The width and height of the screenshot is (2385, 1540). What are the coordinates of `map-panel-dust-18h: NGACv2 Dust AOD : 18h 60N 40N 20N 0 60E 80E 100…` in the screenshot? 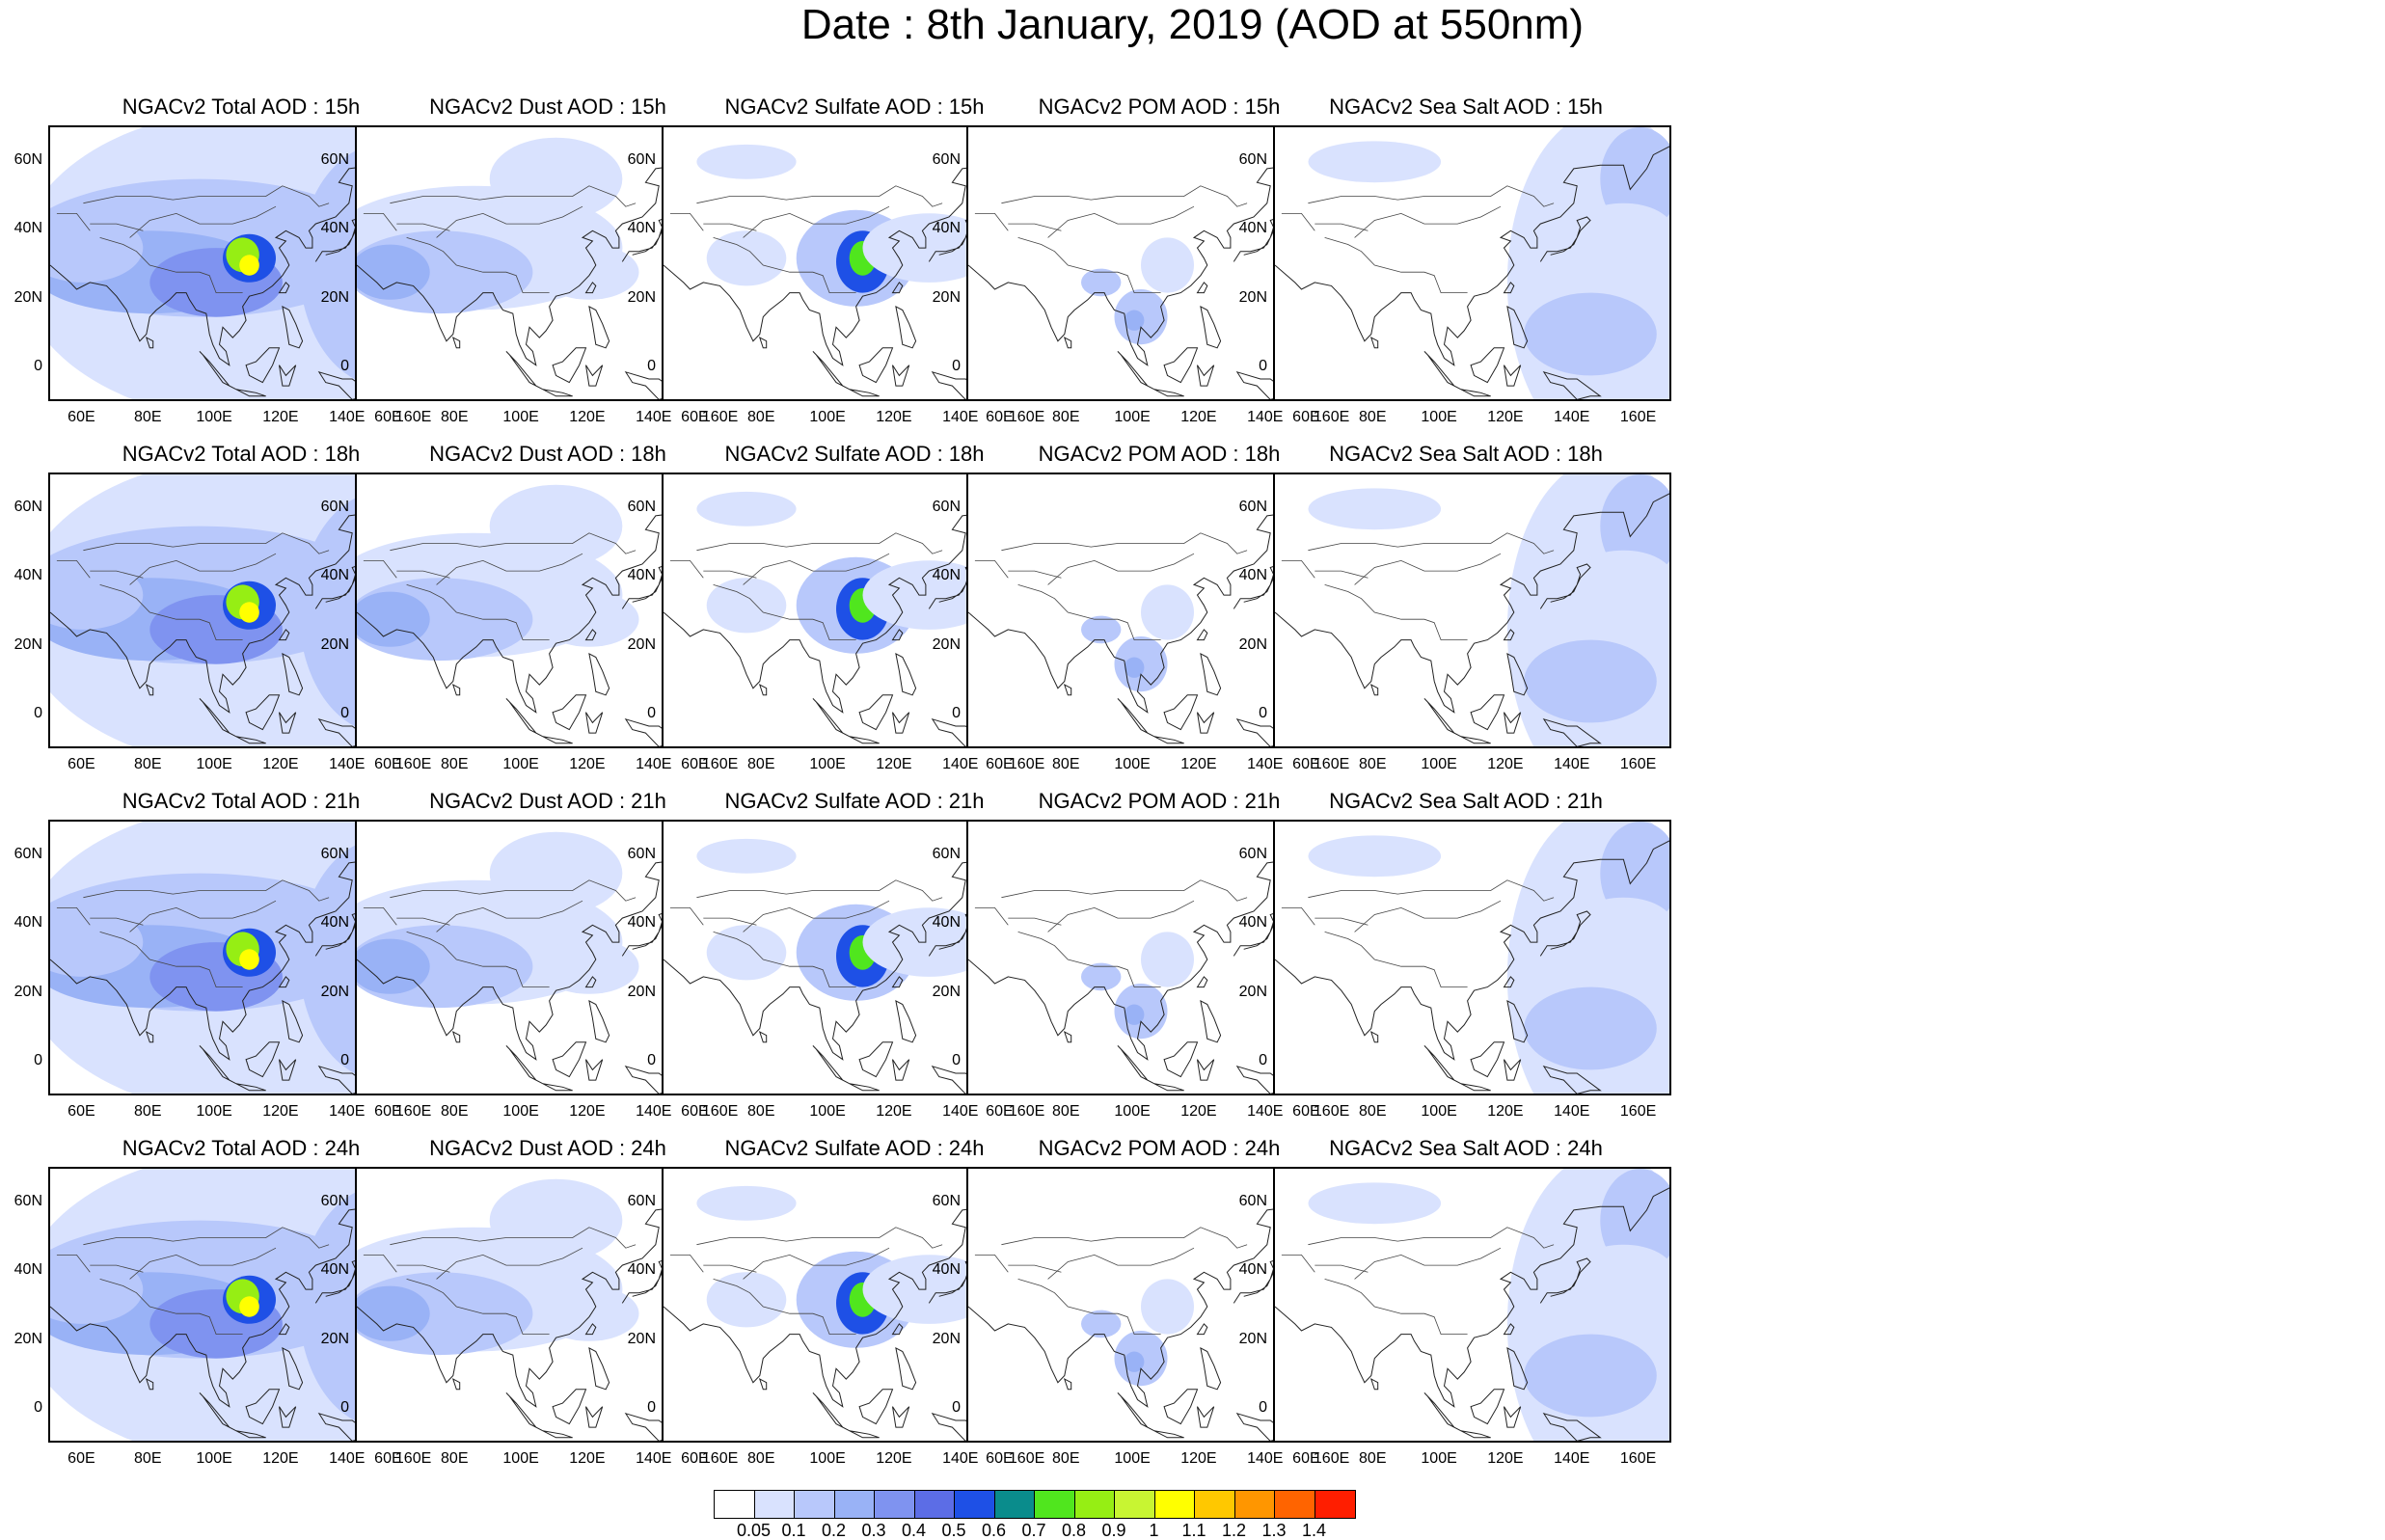 It's located at (548, 621).